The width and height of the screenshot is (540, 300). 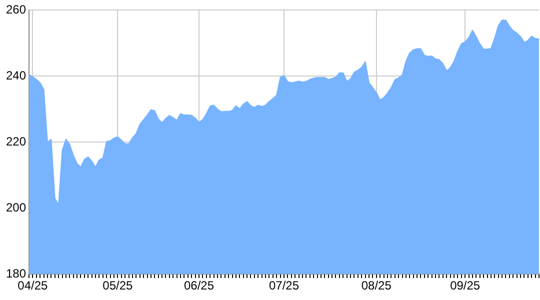 What do you see at coordinates (284, 285) in the screenshot?
I see `x-tick-label: 07/25` at bounding box center [284, 285].